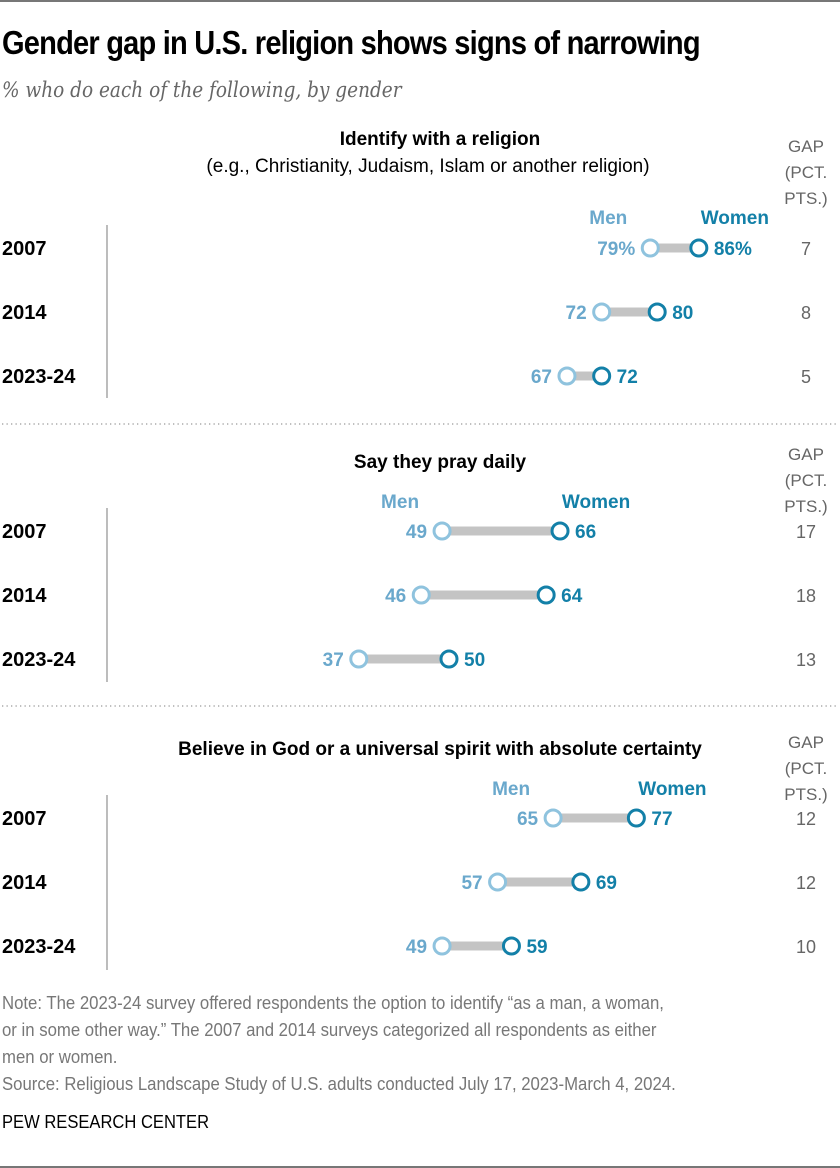 The height and width of the screenshot is (1168, 840). Describe the element at coordinates (106, 1122) in the screenshot. I see `brand-logo-text: PEW RESEARCH CENTER` at that location.